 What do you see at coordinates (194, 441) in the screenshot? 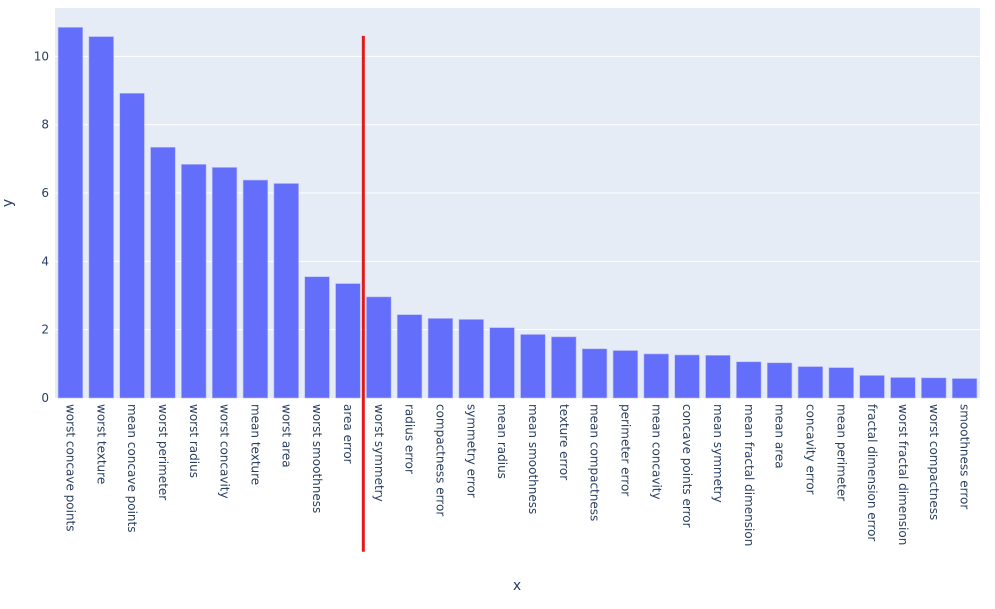
I see `x-tick-label: worst radius` at bounding box center [194, 441].